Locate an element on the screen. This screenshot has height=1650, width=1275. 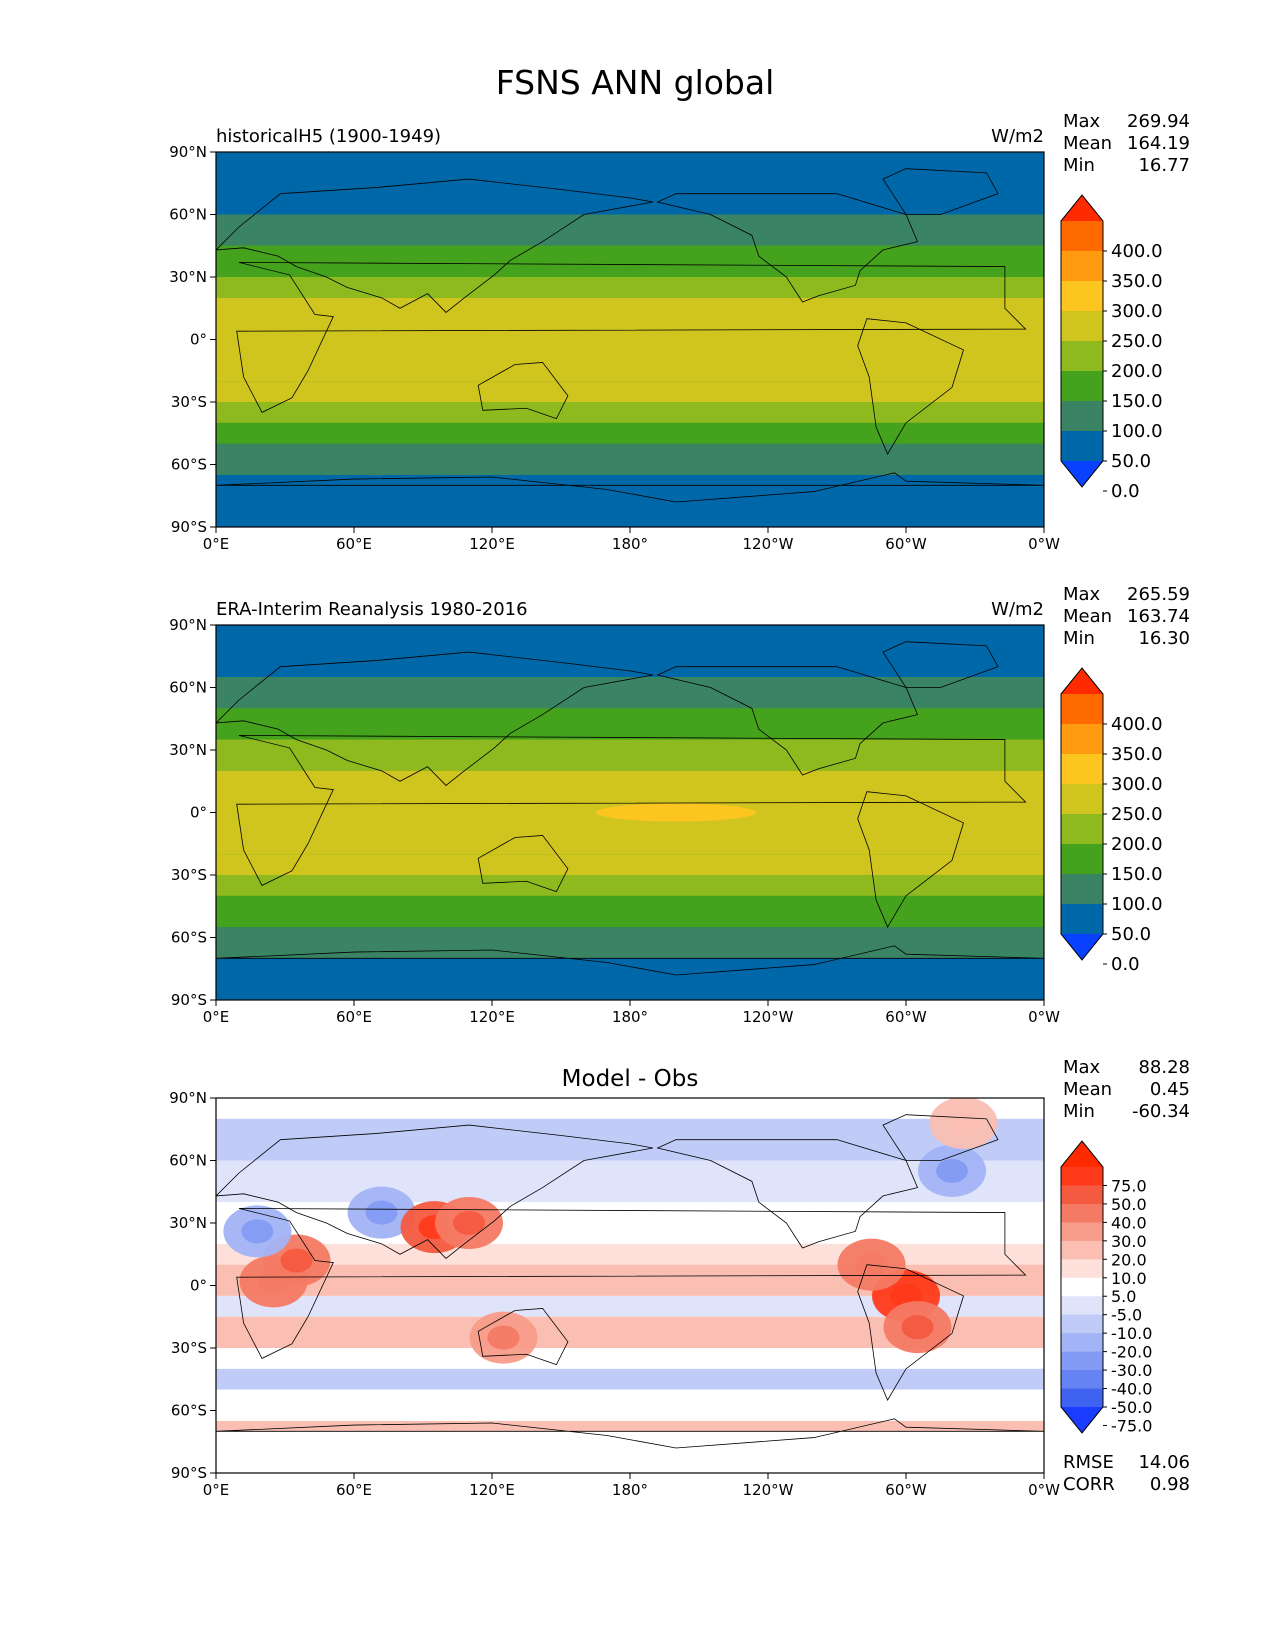
colorbar-label: -20.0 is located at coordinates (1131, 1352).